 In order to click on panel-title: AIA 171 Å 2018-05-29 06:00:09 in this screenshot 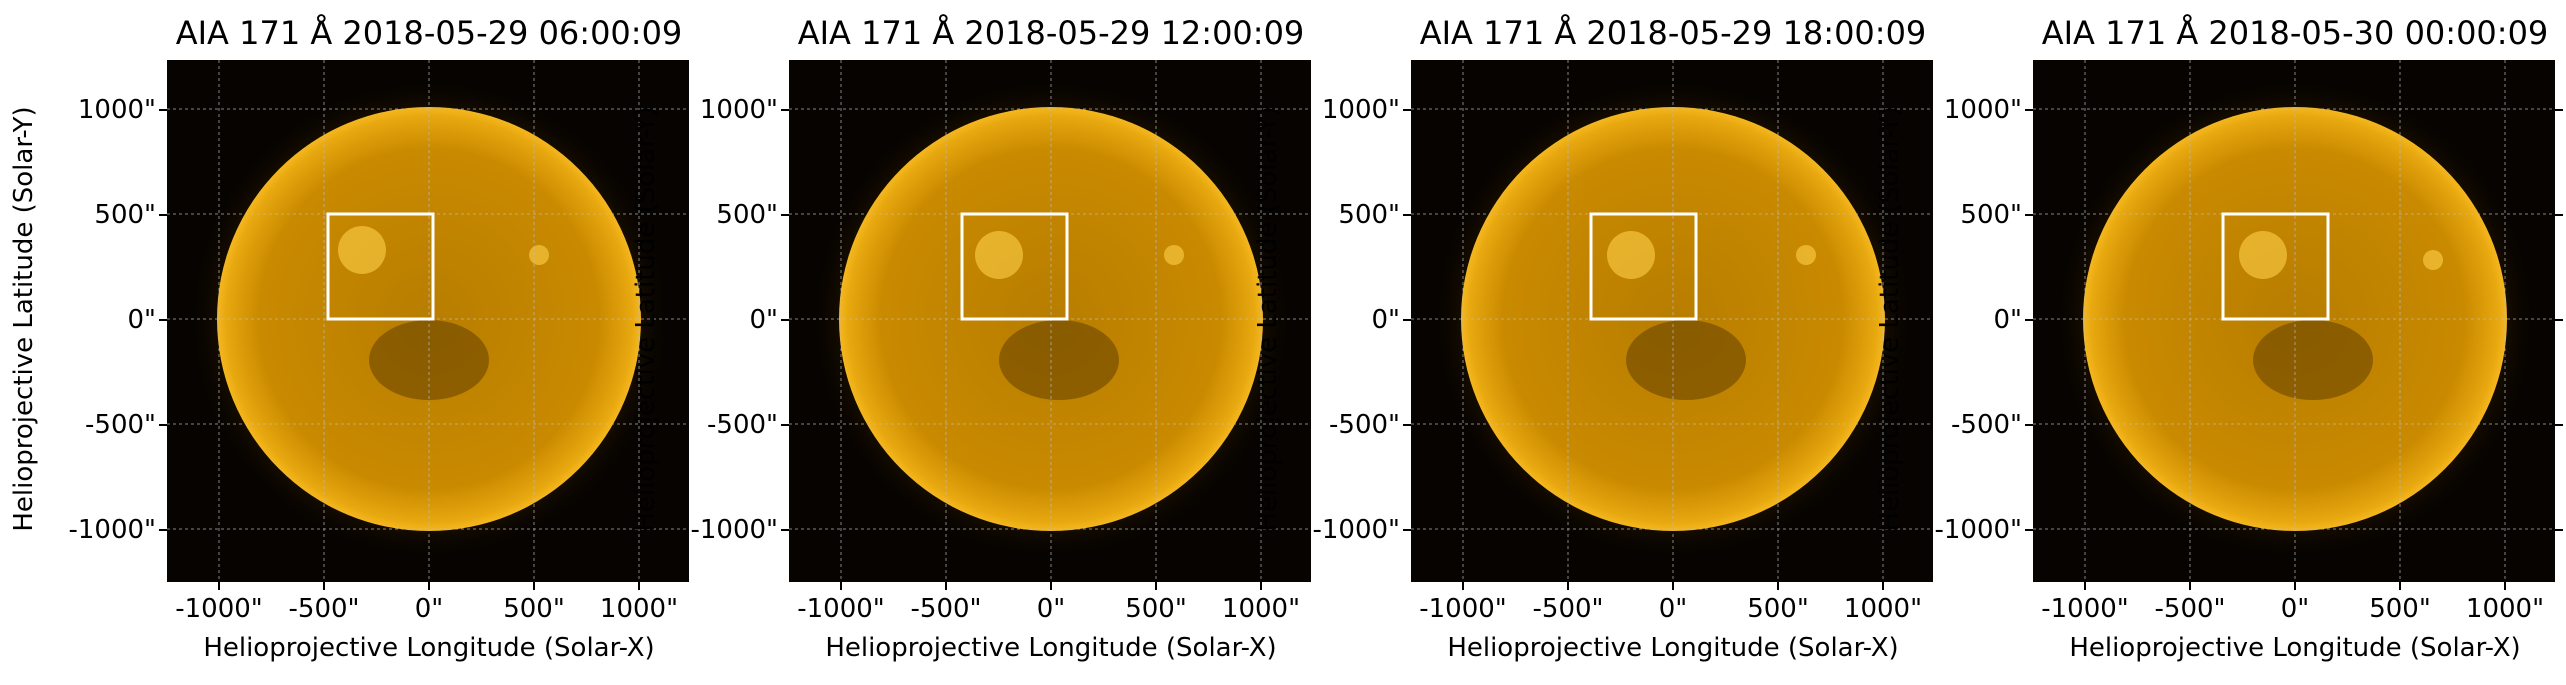, I will do `click(429, 33)`.